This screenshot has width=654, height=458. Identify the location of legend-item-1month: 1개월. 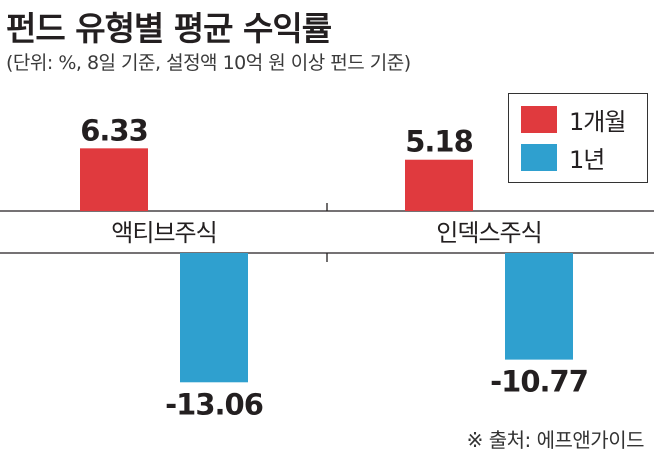
(573, 120).